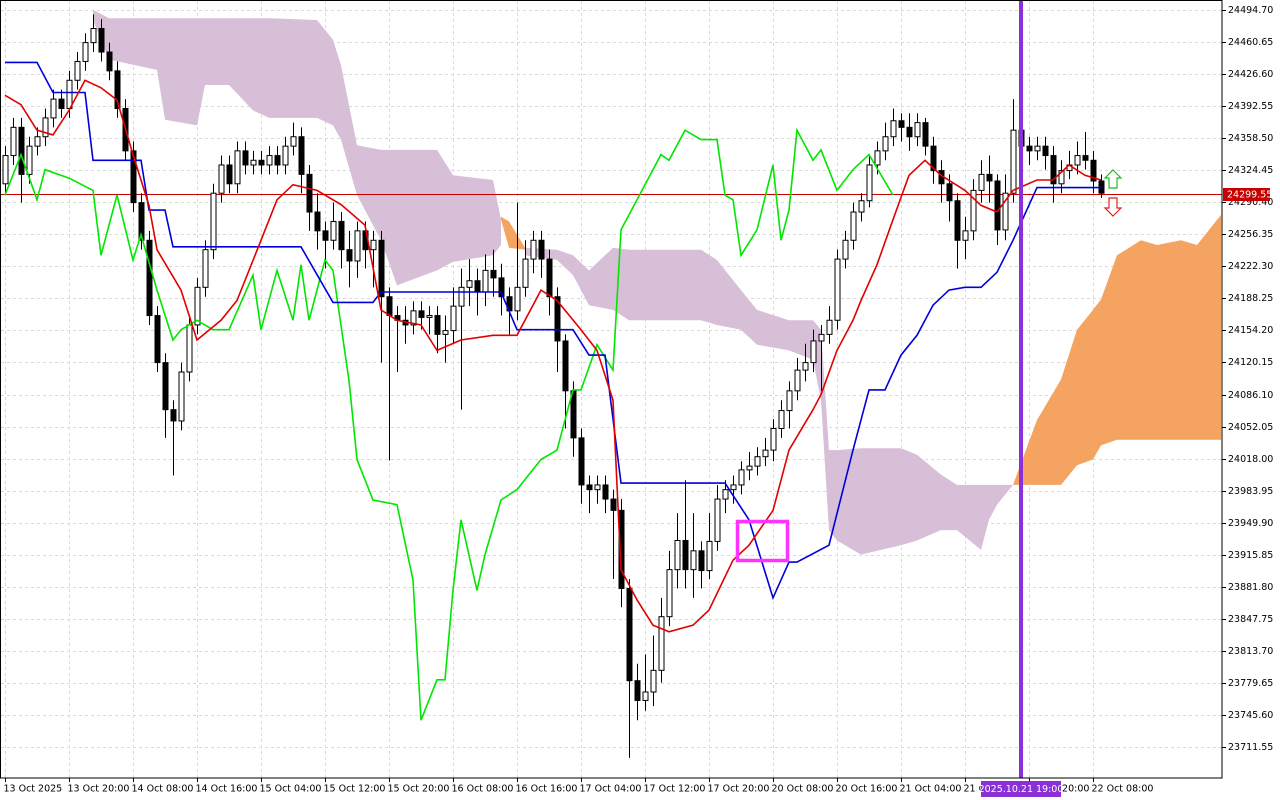 Image resolution: width=1280 pixels, height=800 pixels. What do you see at coordinates (1250, 266) in the screenshot?
I see `y-tick-label: 24222.30` at bounding box center [1250, 266].